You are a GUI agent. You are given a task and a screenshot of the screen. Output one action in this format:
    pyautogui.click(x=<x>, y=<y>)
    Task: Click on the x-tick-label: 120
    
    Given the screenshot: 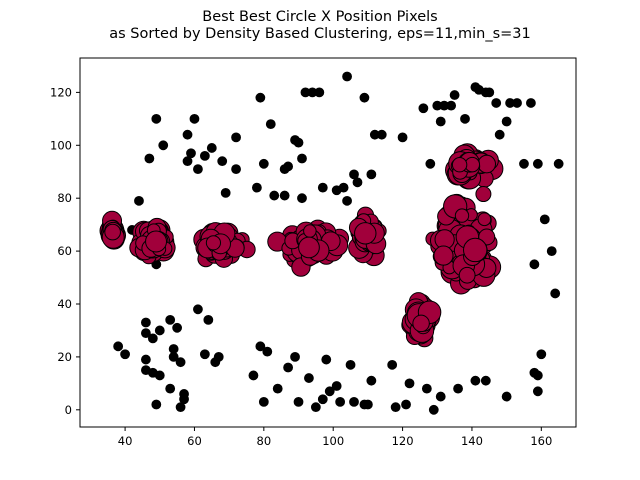 What is the action you would take?
    pyautogui.click(x=403, y=441)
    